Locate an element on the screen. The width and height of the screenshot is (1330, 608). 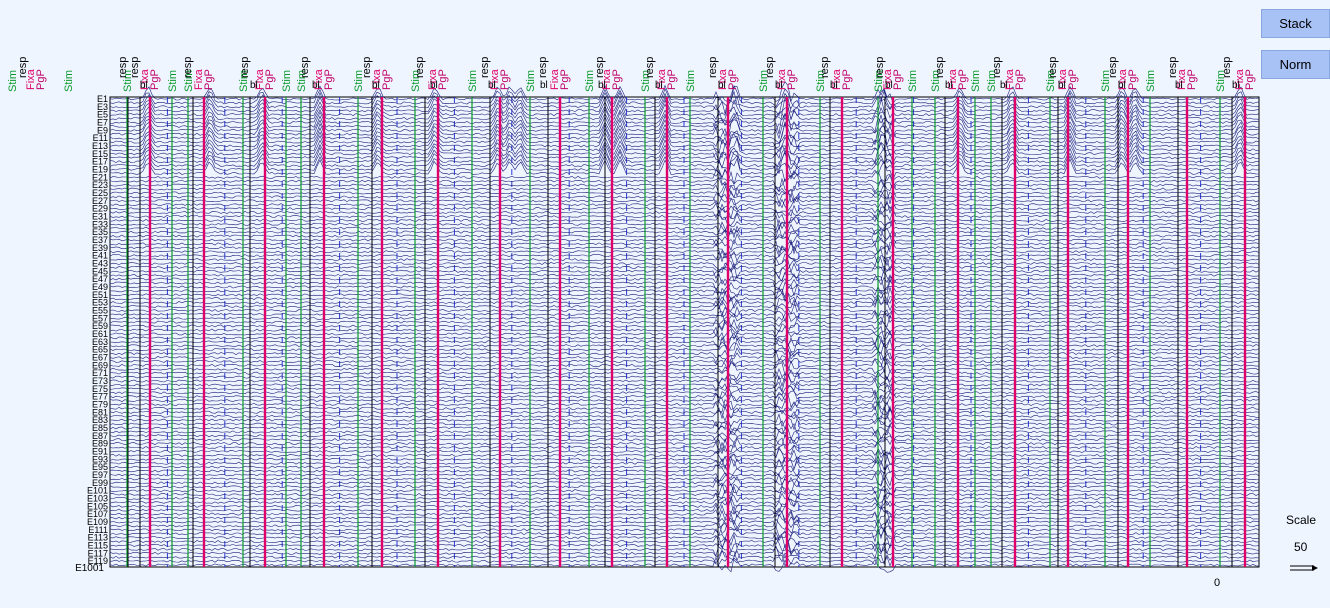
channel-label-last: E1001 is located at coordinates (89, 568).